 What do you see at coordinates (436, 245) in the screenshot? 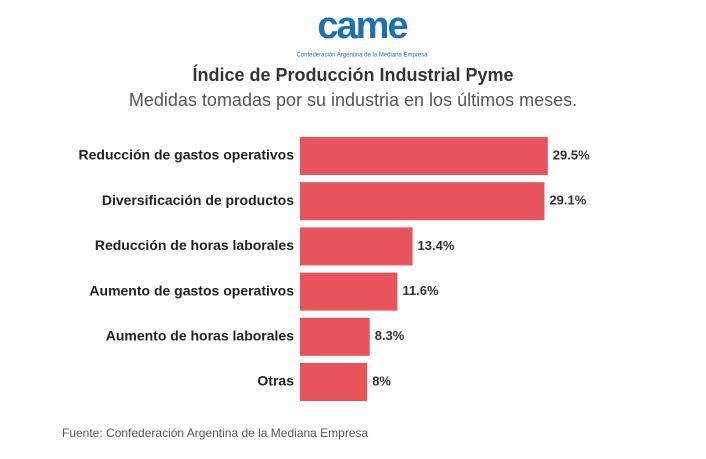
I see `value-label: 13.4%` at bounding box center [436, 245].